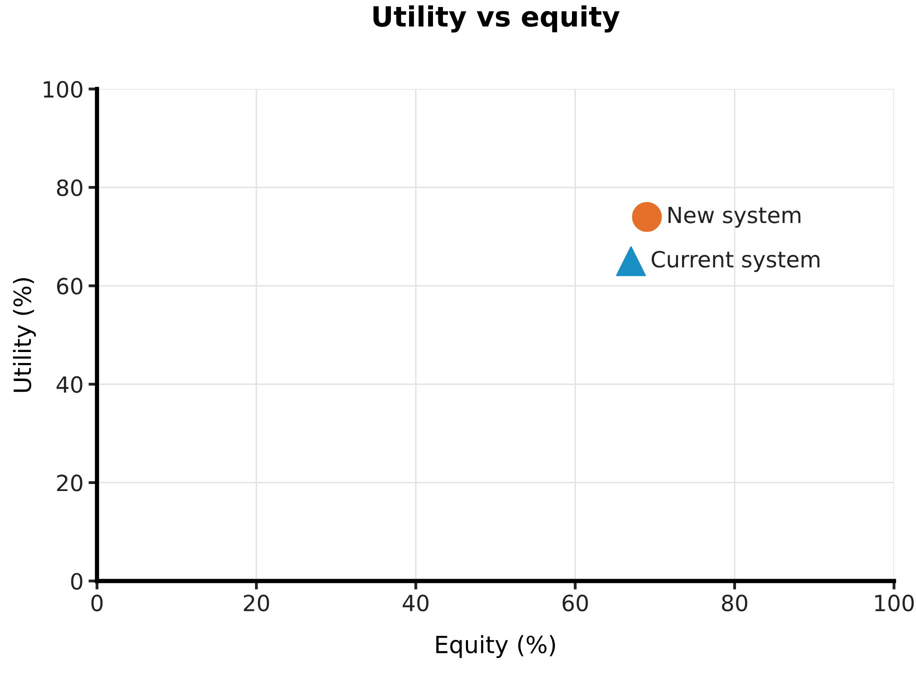  I want to click on chart-title: Utility vs equity, so click(496, 18).